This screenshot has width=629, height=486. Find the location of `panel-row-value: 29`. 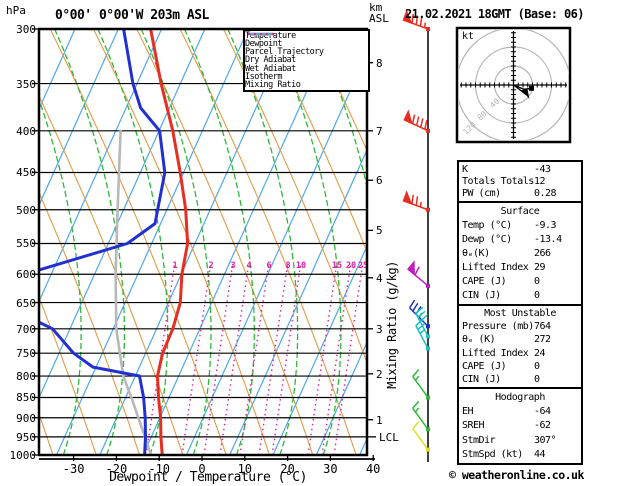

panel-row-value: 29 is located at coordinates (540, 268).